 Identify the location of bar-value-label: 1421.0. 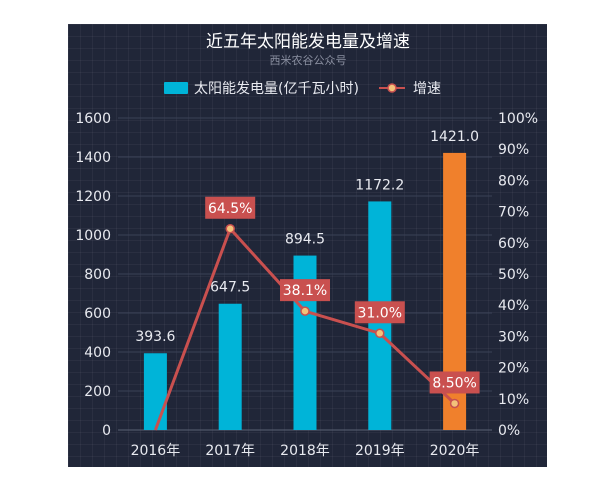
(454, 137).